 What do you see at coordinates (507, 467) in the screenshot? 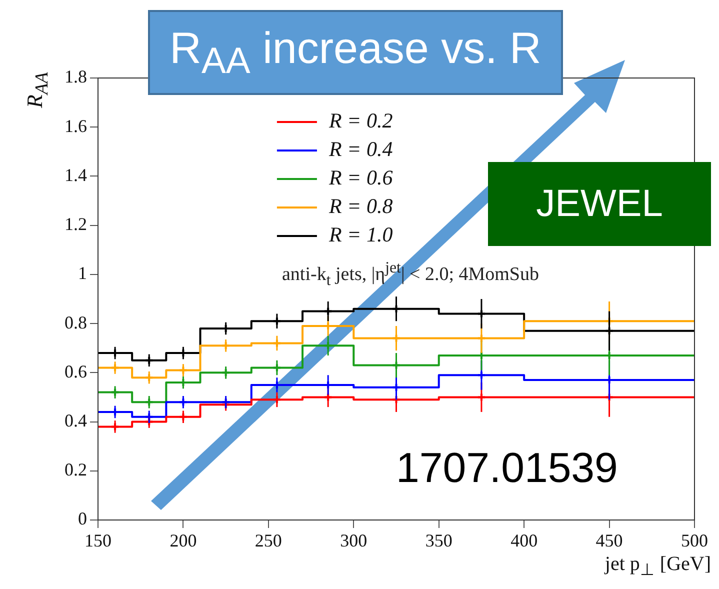
I see `annotation: 1707.01539` at bounding box center [507, 467].